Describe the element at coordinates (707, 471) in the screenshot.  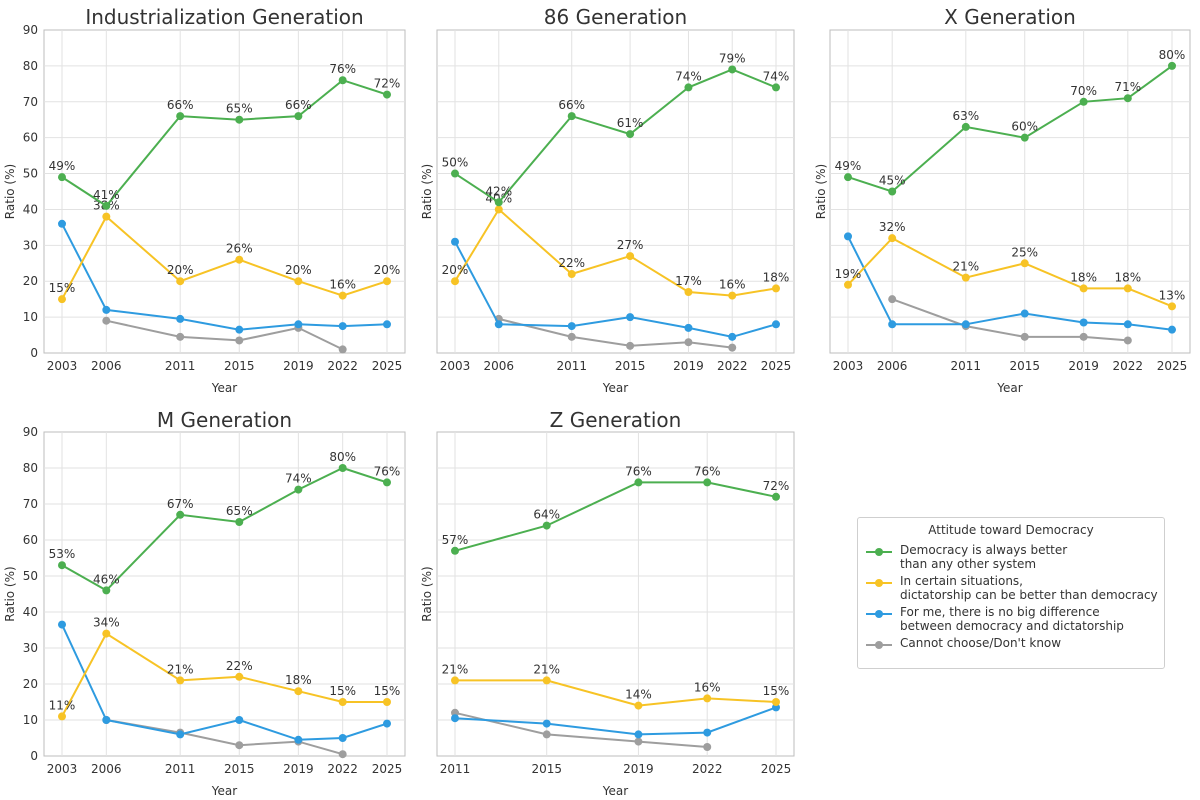
I see `data-label: 76%` at that location.